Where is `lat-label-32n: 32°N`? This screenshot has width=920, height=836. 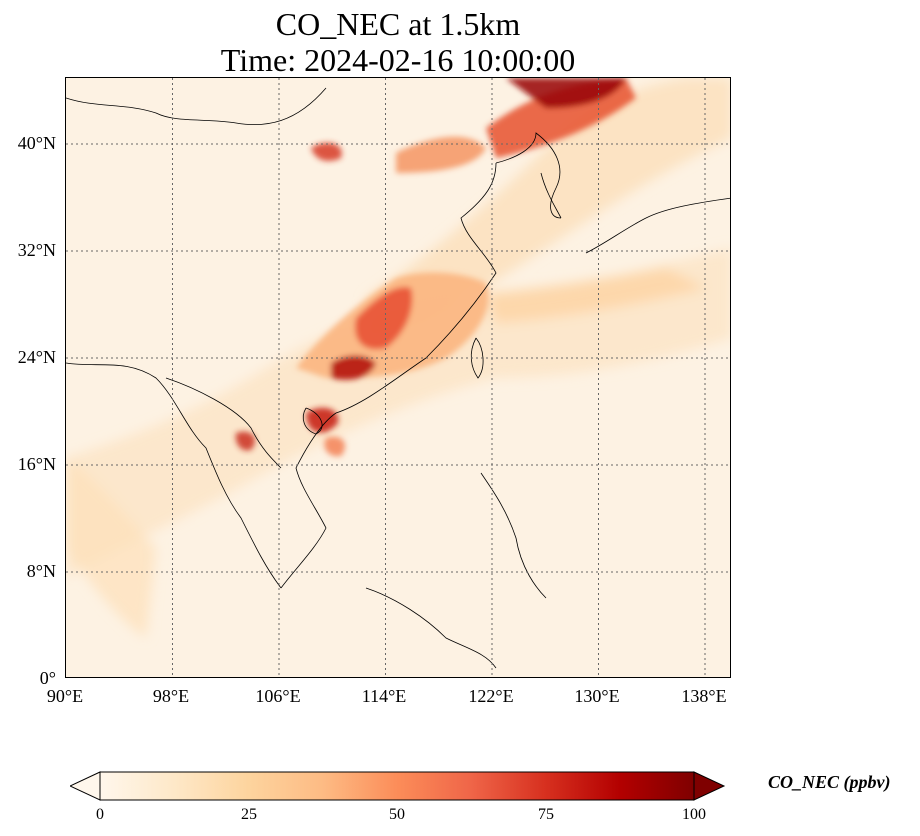 lat-label-32n: 32°N is located at coordinates (36, 250).